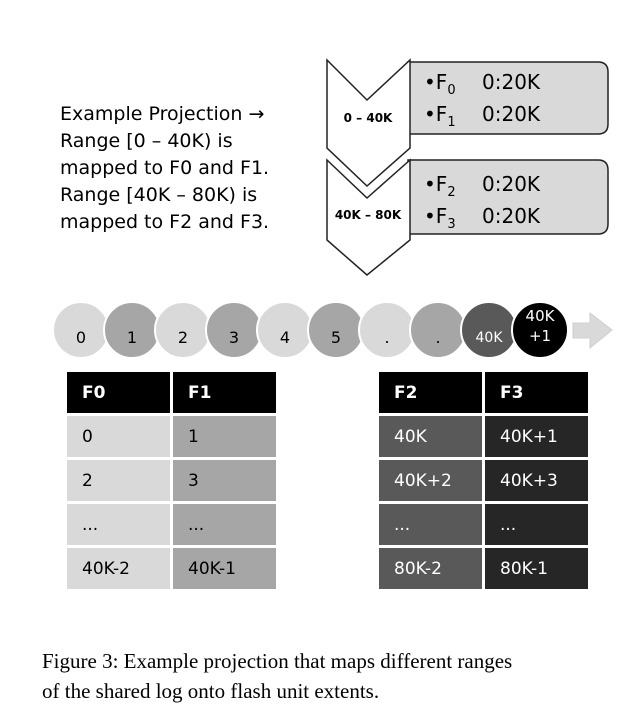 The width and height of the screenshot is (641, 715). I want to click on table-cell: 0, so click(118, 436).